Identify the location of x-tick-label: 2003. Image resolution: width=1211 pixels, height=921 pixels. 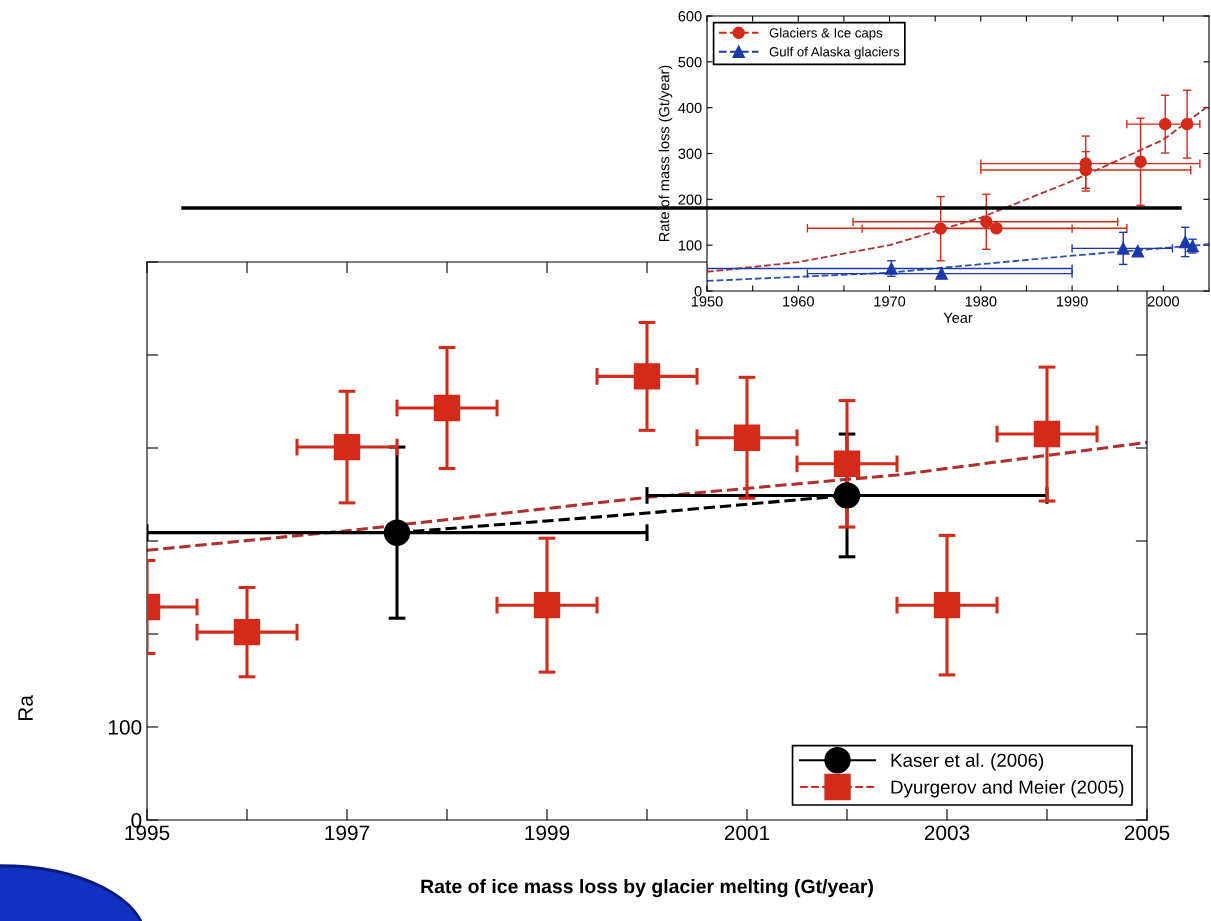
(947, 833).